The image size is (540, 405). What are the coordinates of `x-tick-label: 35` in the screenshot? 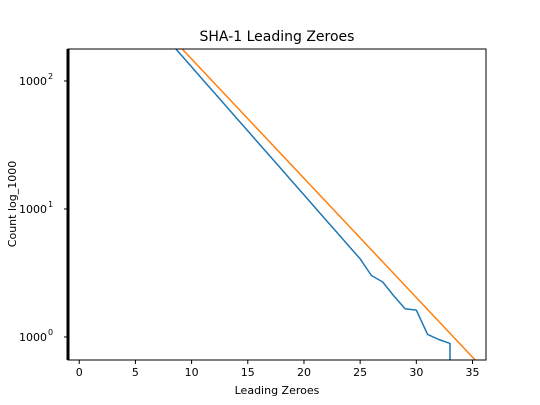 It's located at (473, 372).